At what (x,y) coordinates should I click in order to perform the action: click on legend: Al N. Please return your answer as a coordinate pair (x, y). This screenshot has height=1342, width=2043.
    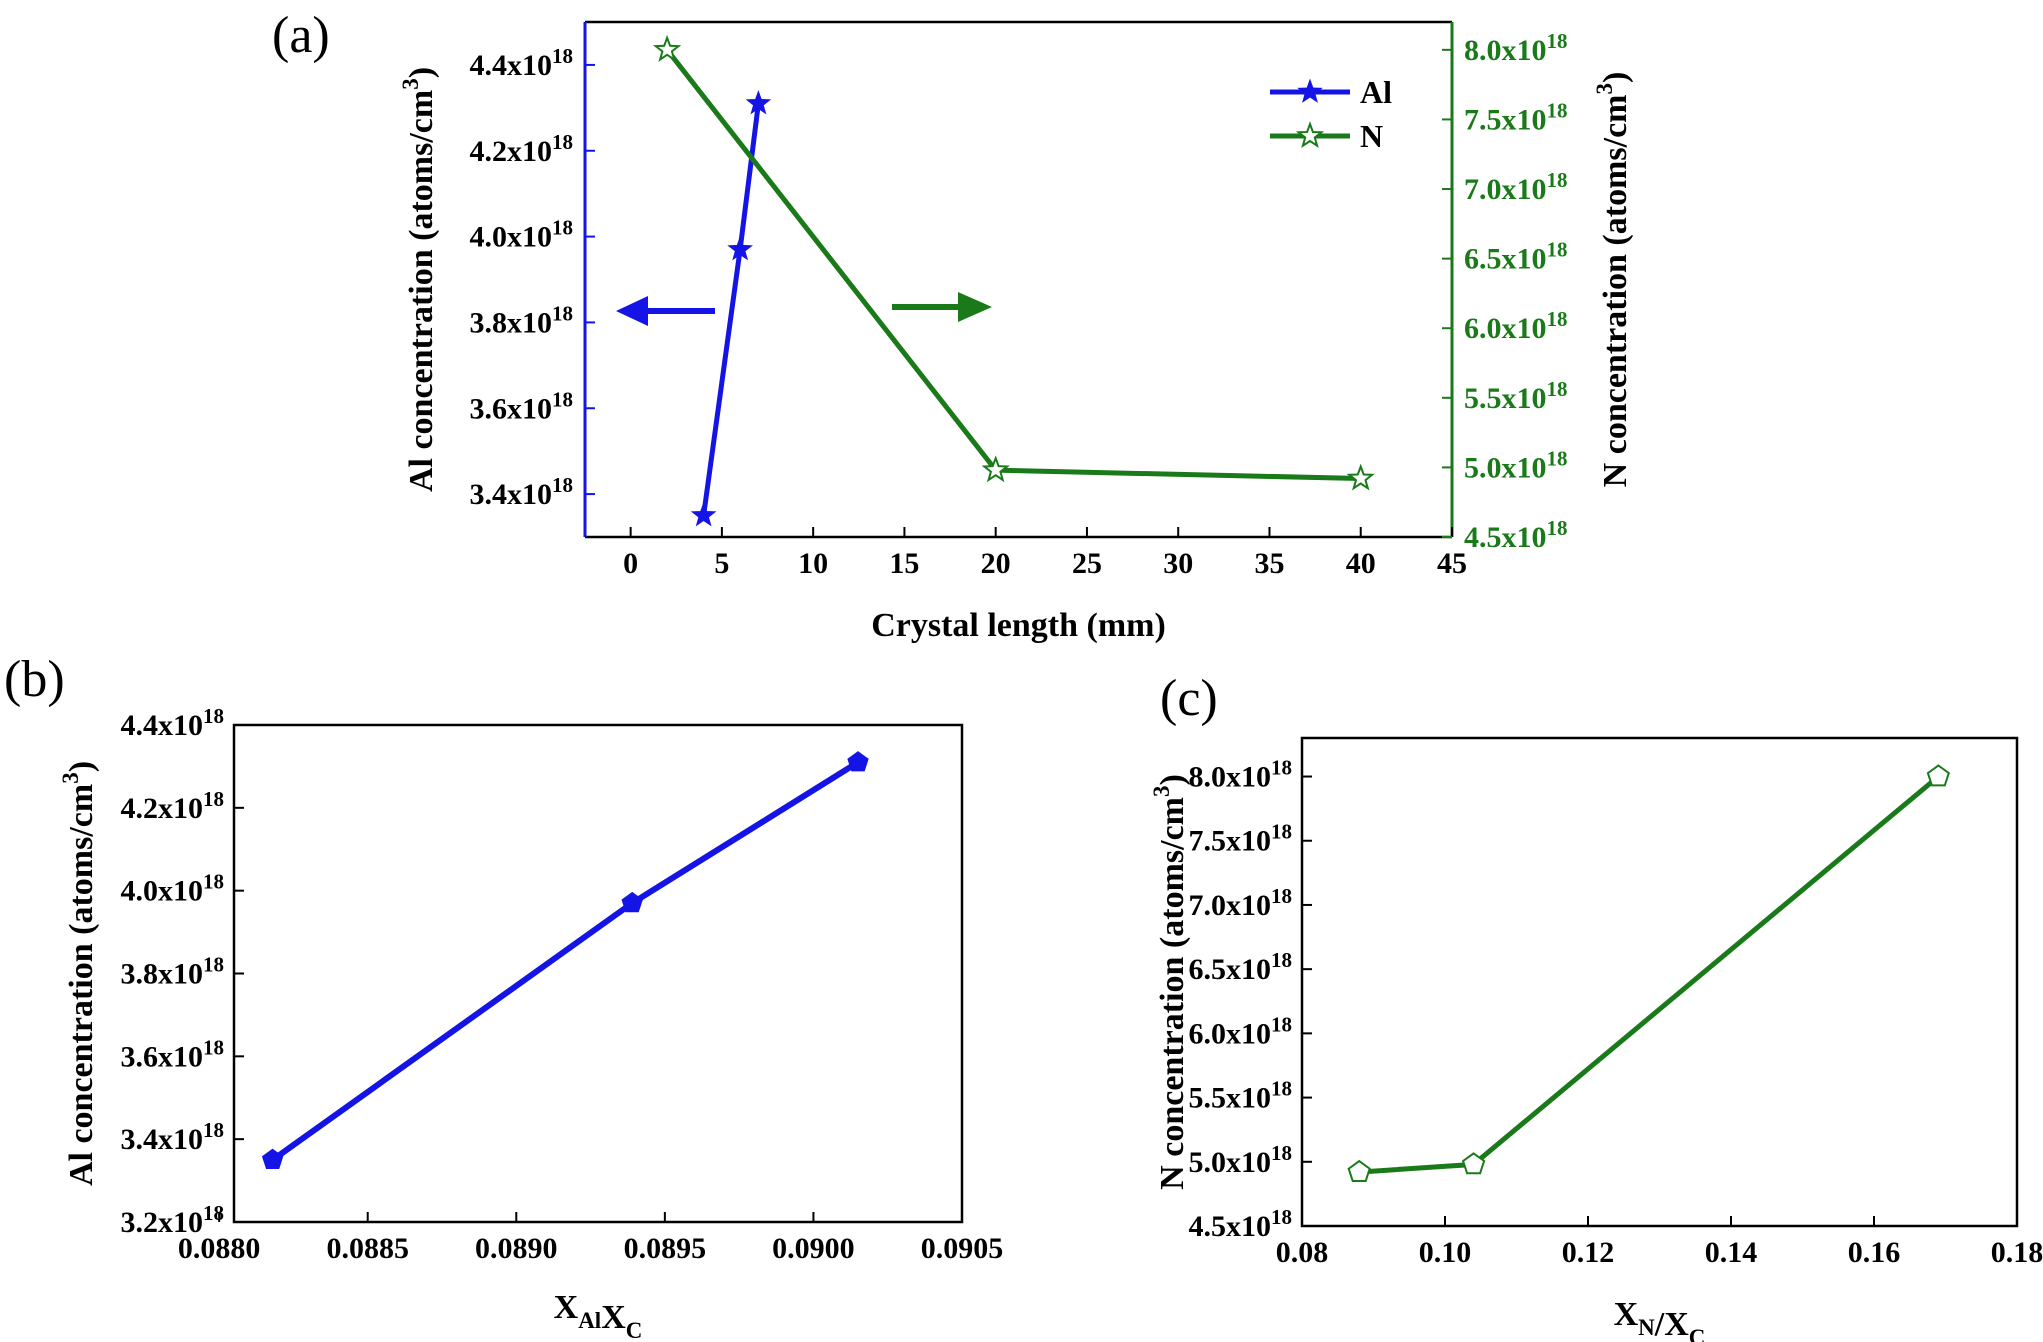
    Looking at the image, I should click on (1331, 114).